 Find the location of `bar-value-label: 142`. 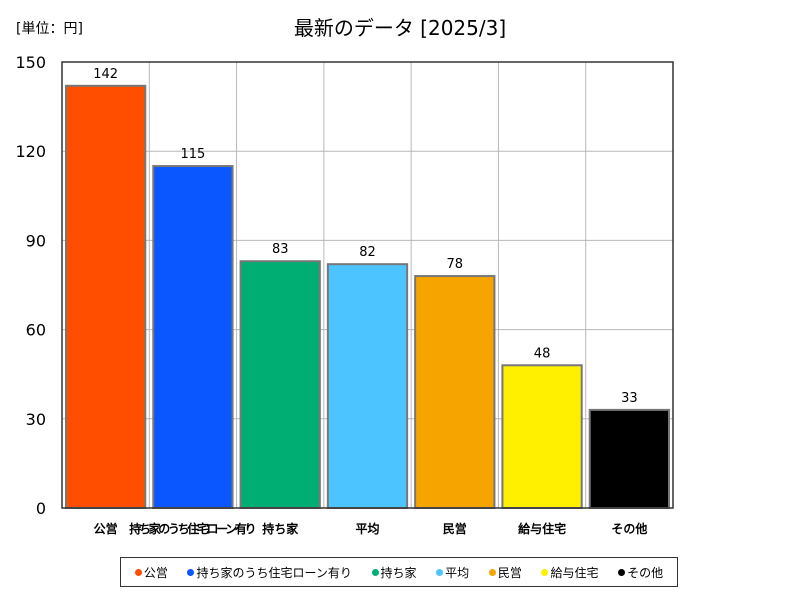

bar-value-label: 142 is located at coordinates (105, 74).